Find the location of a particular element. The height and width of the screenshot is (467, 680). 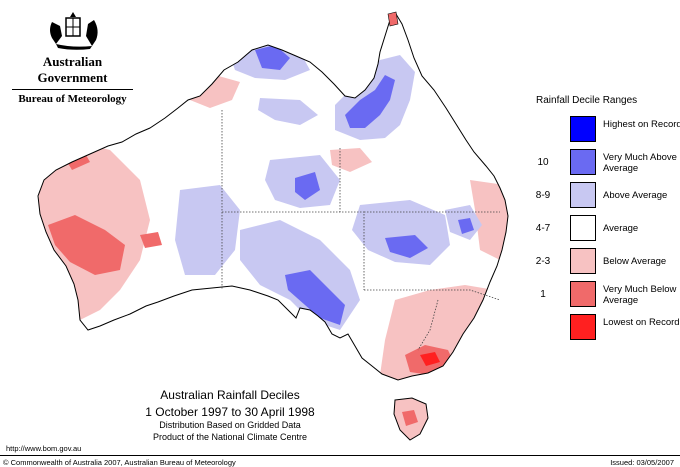

footer-divider is located at coordinates (340, 455).